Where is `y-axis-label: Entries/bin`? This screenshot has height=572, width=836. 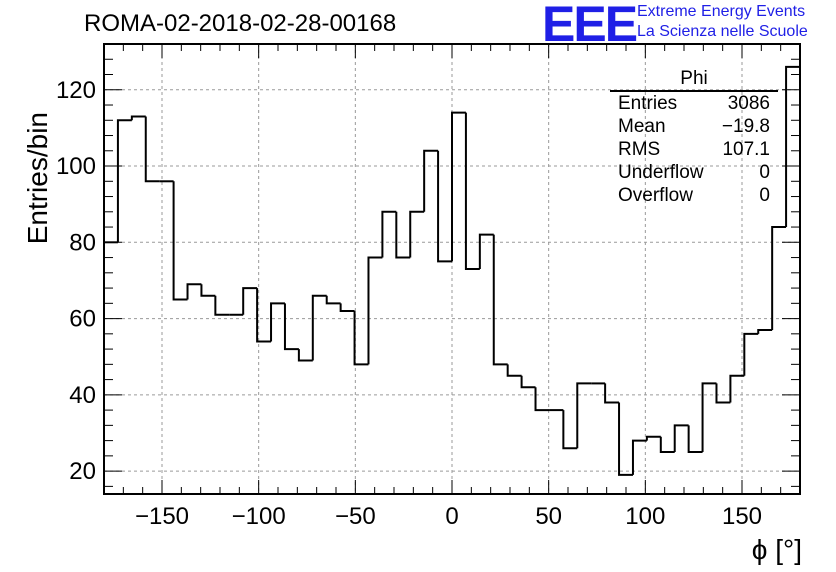 y-axis-label: Entries/bin is located at coordinates (37, 178).